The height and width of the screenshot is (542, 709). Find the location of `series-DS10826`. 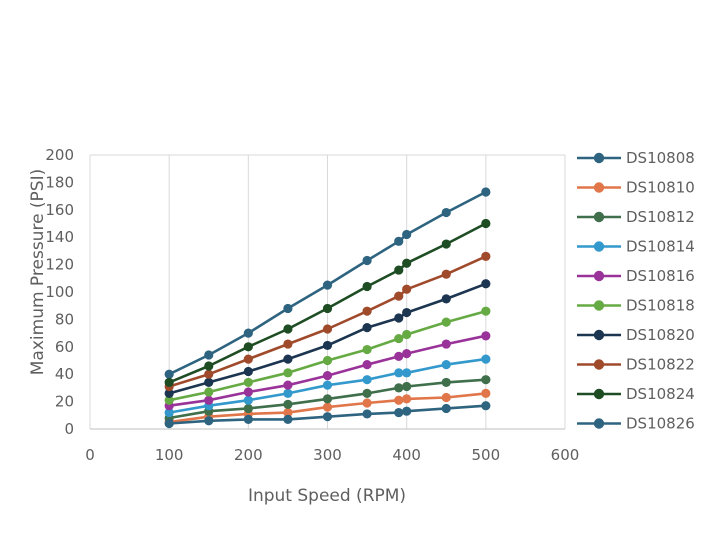

series-DS10826 is located at coordinates (327, 415).